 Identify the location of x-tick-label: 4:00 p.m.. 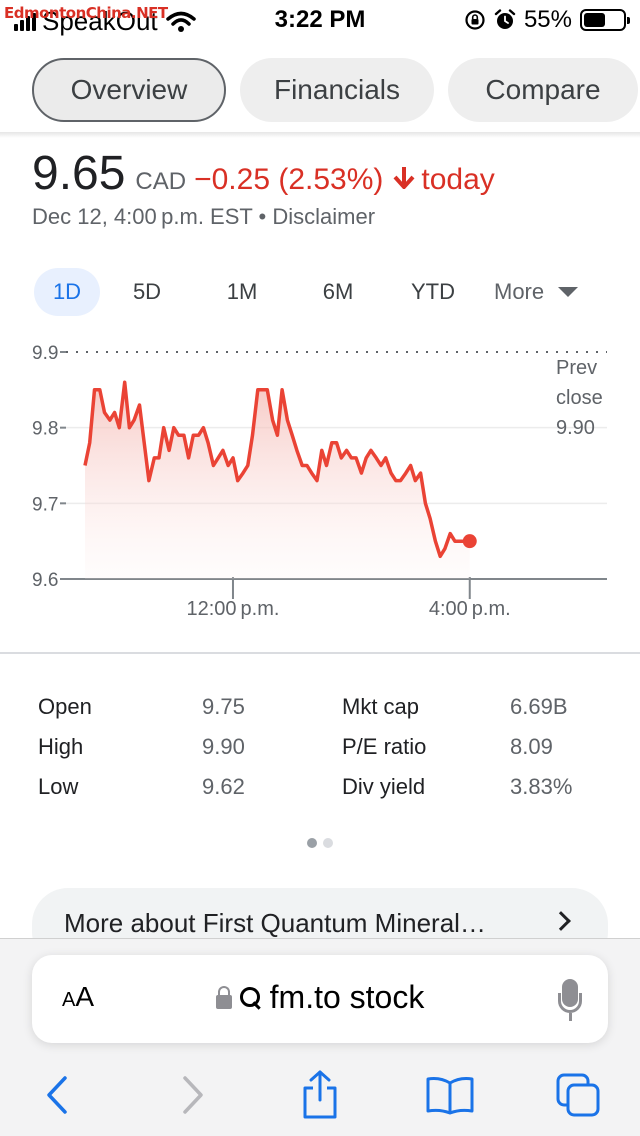
(470, 609).